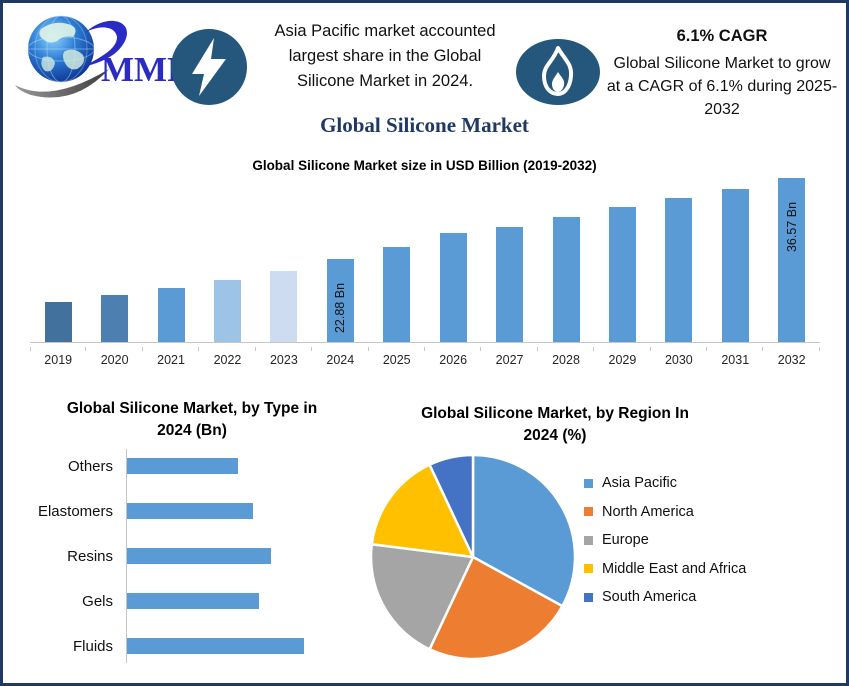  I want to click on hbar-label-gels: Gels, so click(97, 601).